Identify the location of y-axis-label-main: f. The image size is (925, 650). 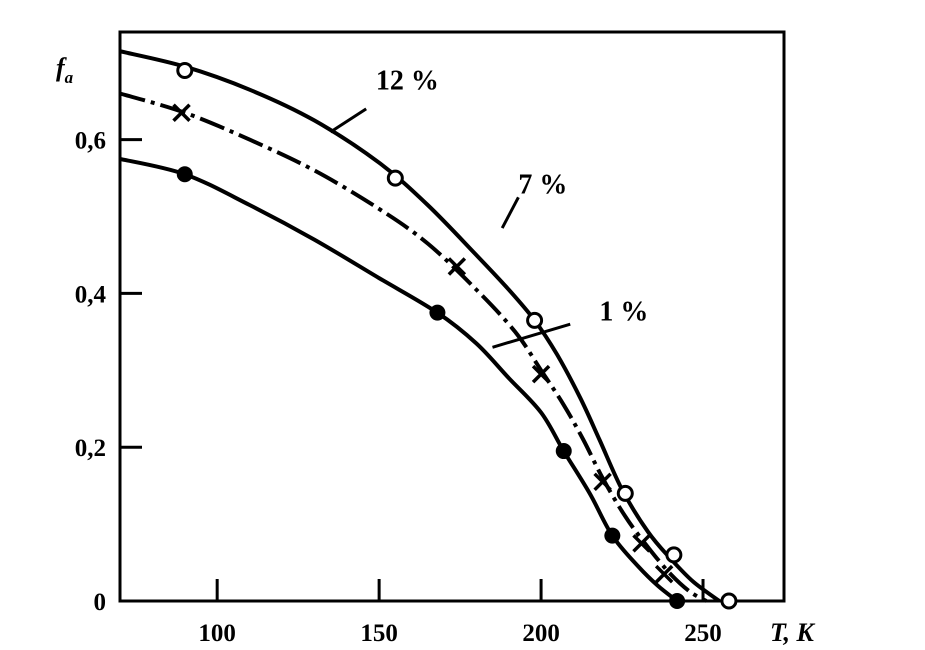
(61, 67).